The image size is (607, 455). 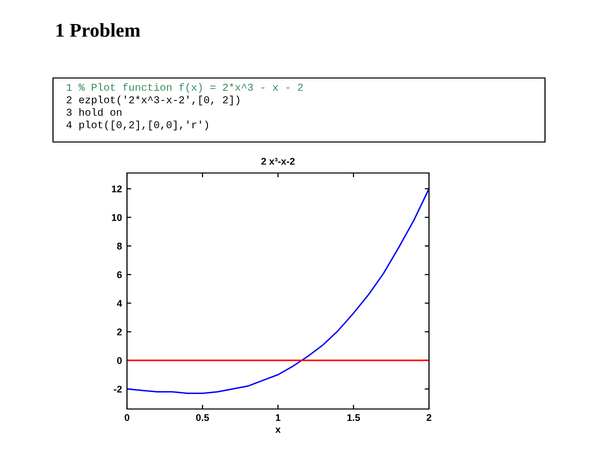 What do you see at coordinates (278, 417) in the screenshot?
I see `x-tick-label: 1` at bounding box center [278, 417].